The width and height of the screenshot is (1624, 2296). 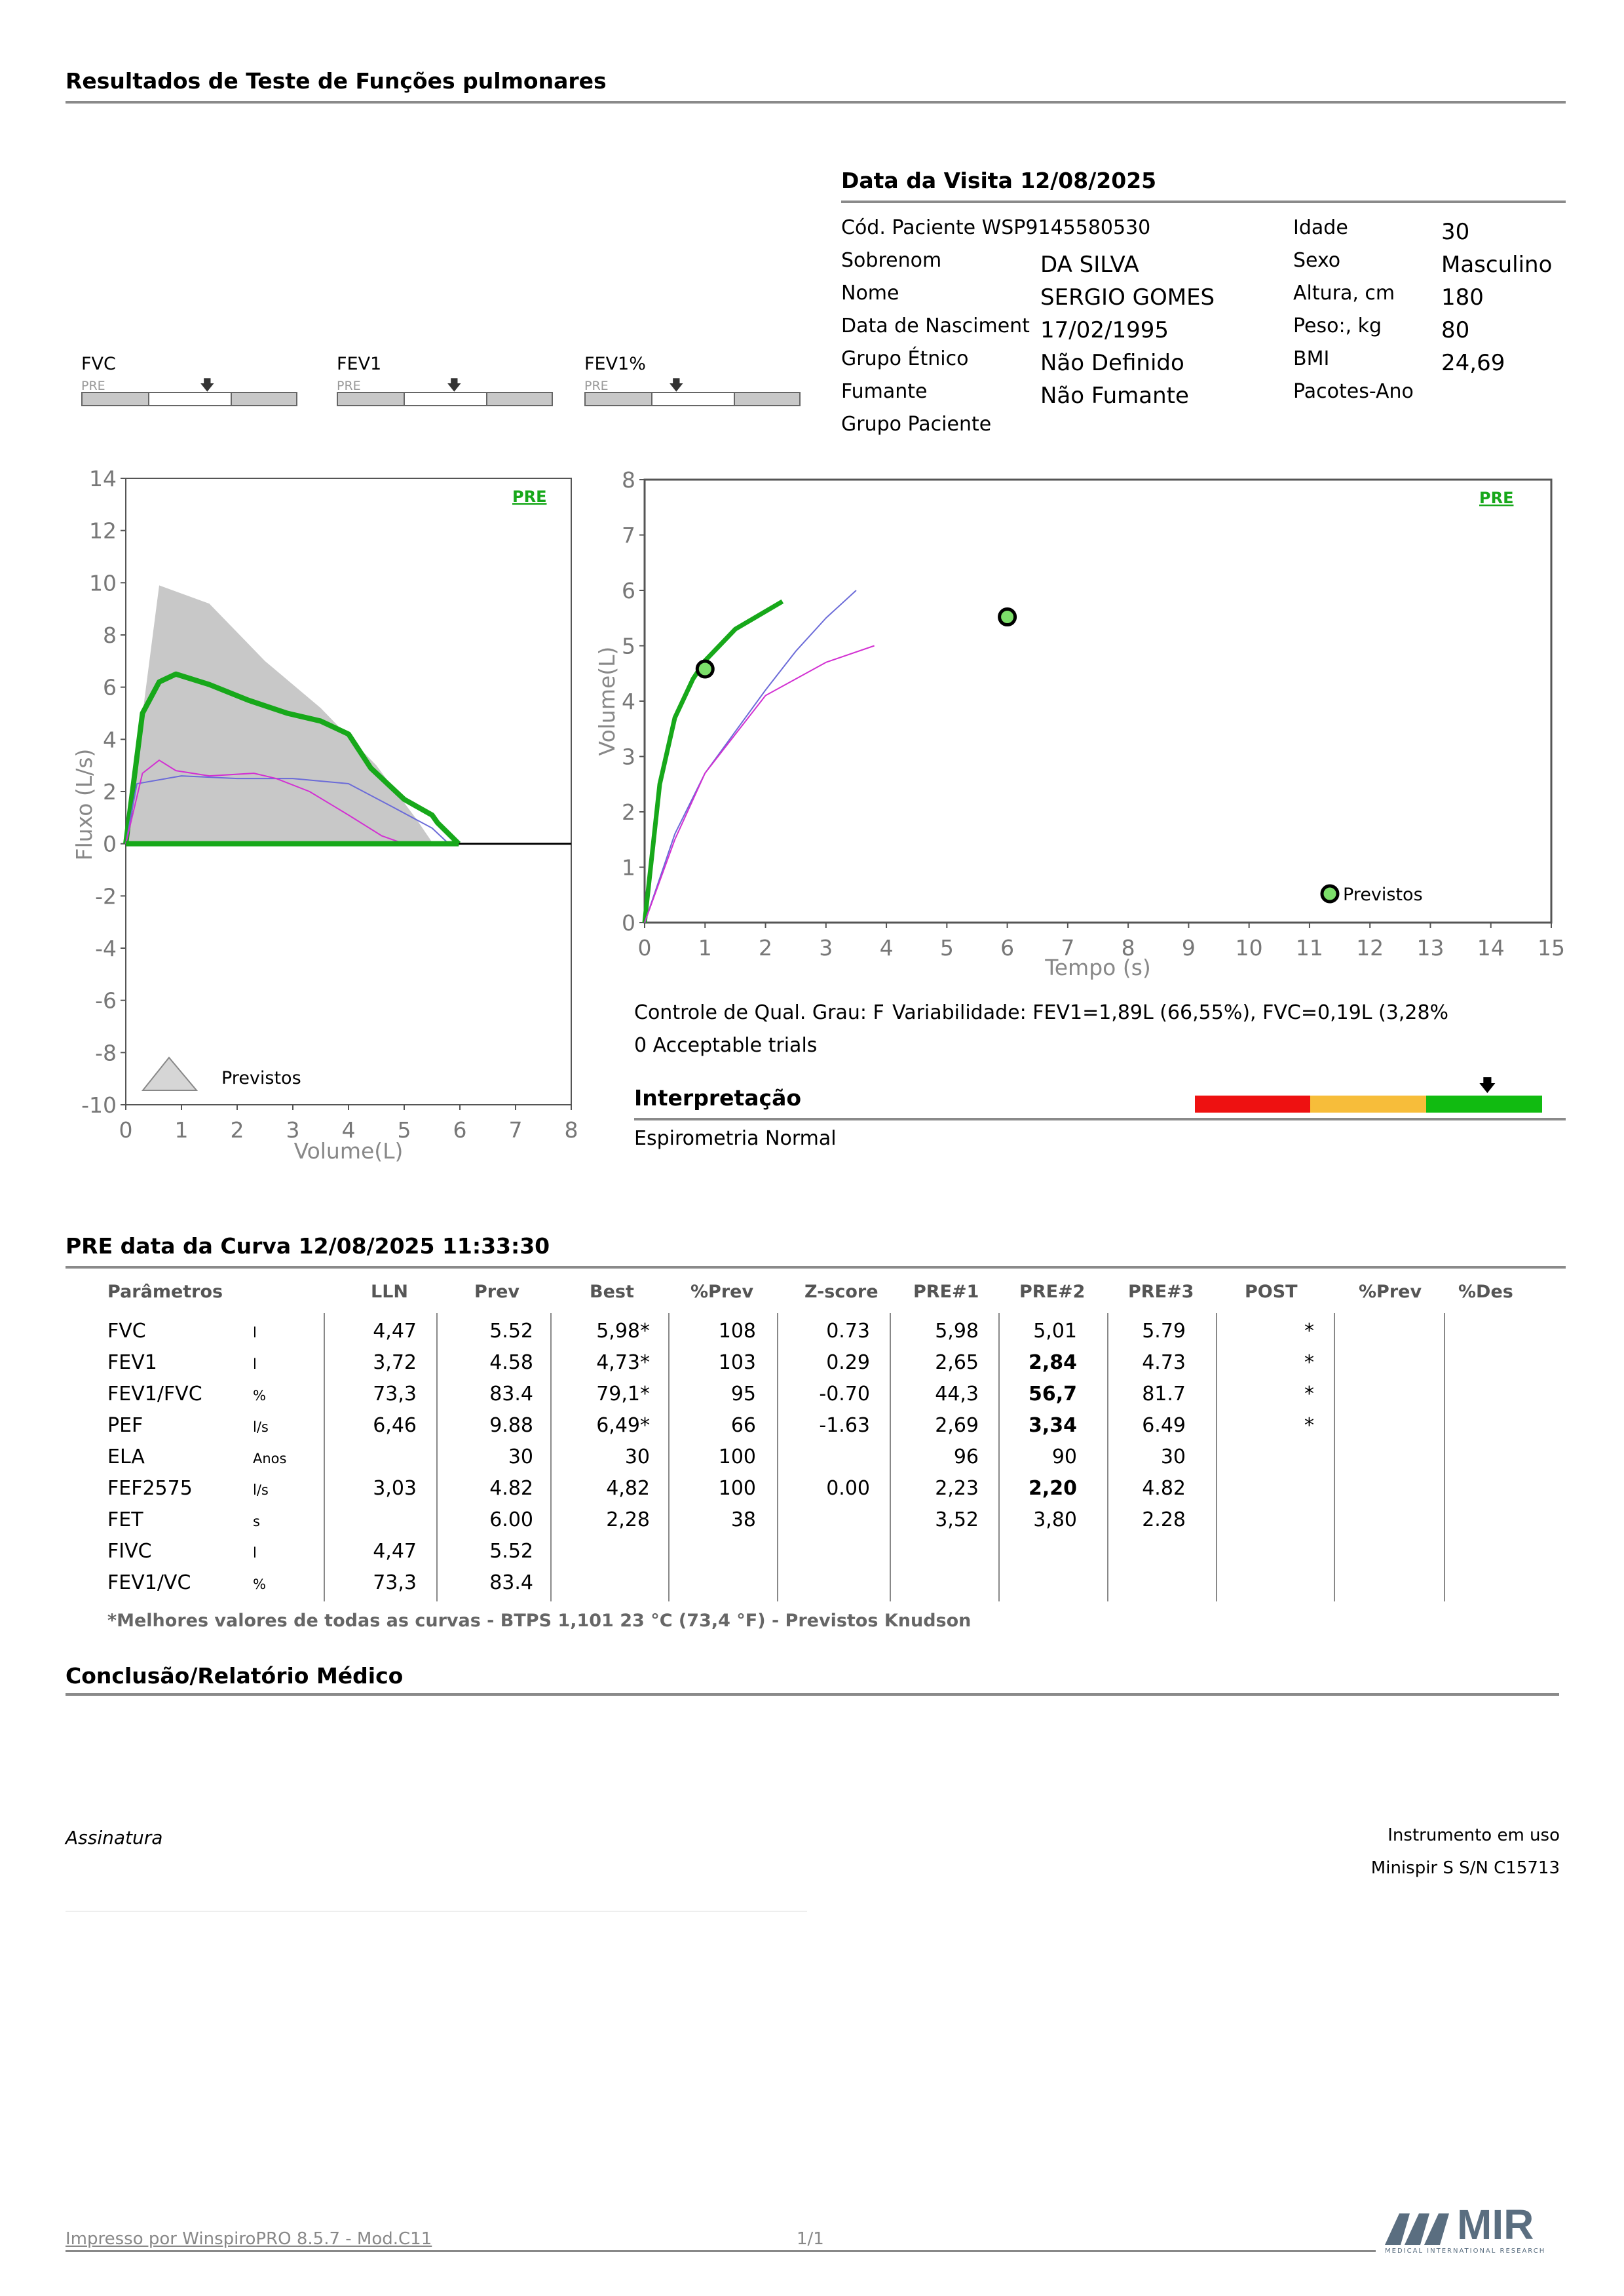 What do you see at coordinates (98, 364) in the screenshot?
I see `indicator-label: FVC` at bounding box center [98, 364].